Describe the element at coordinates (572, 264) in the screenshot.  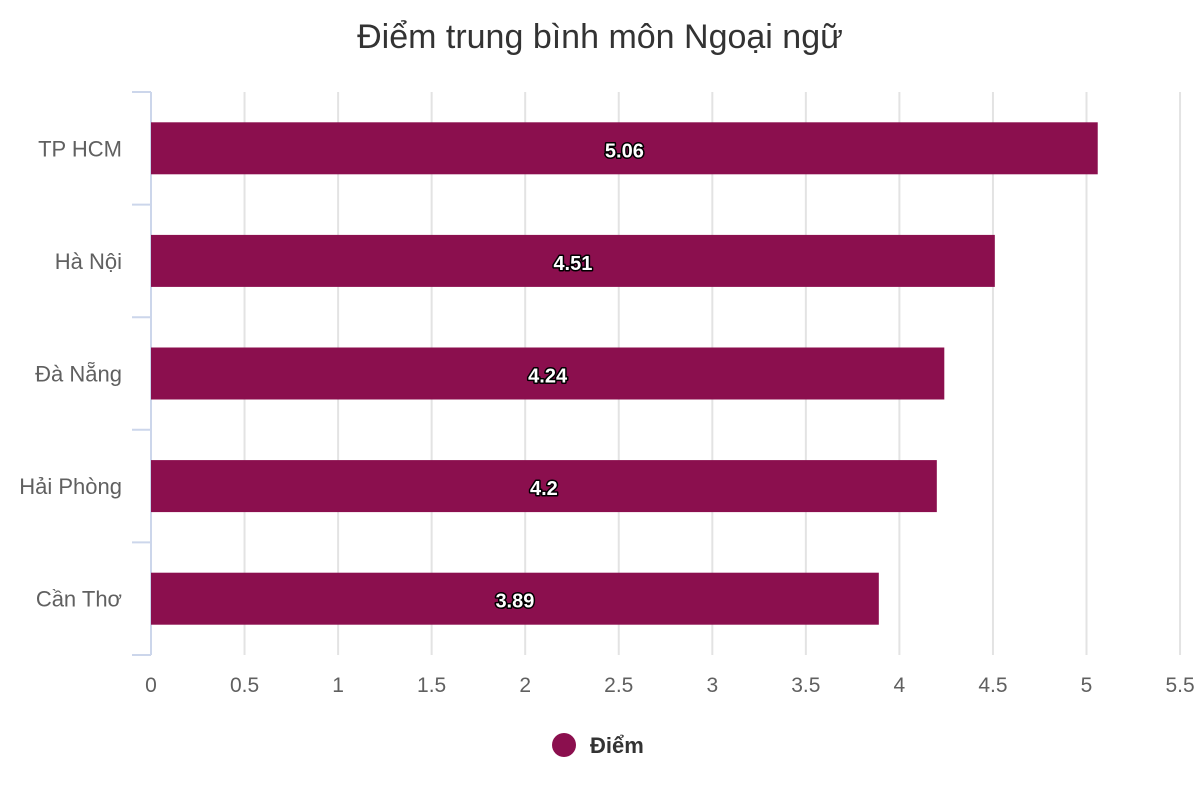
I see `data-label: 4.51` at that location.